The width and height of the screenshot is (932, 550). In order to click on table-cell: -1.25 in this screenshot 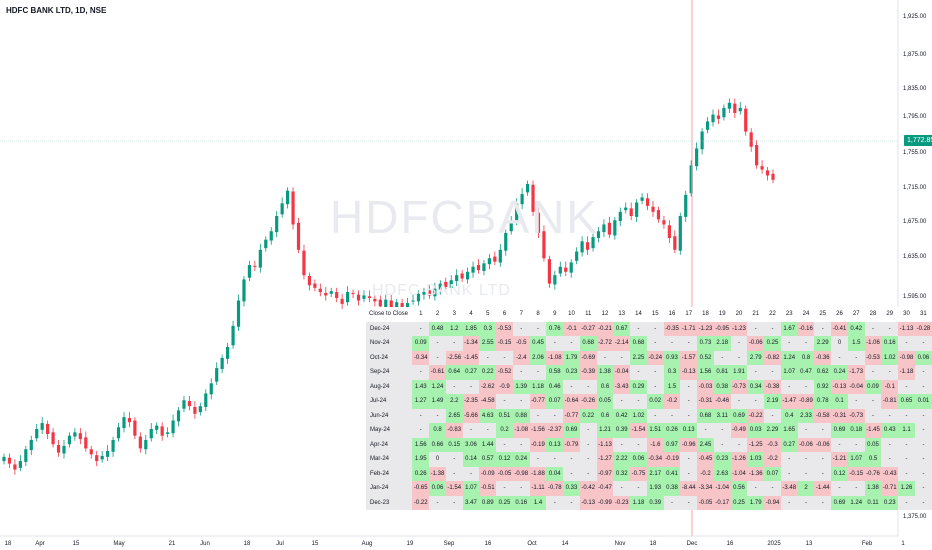, I will do `click(756, 444)`.